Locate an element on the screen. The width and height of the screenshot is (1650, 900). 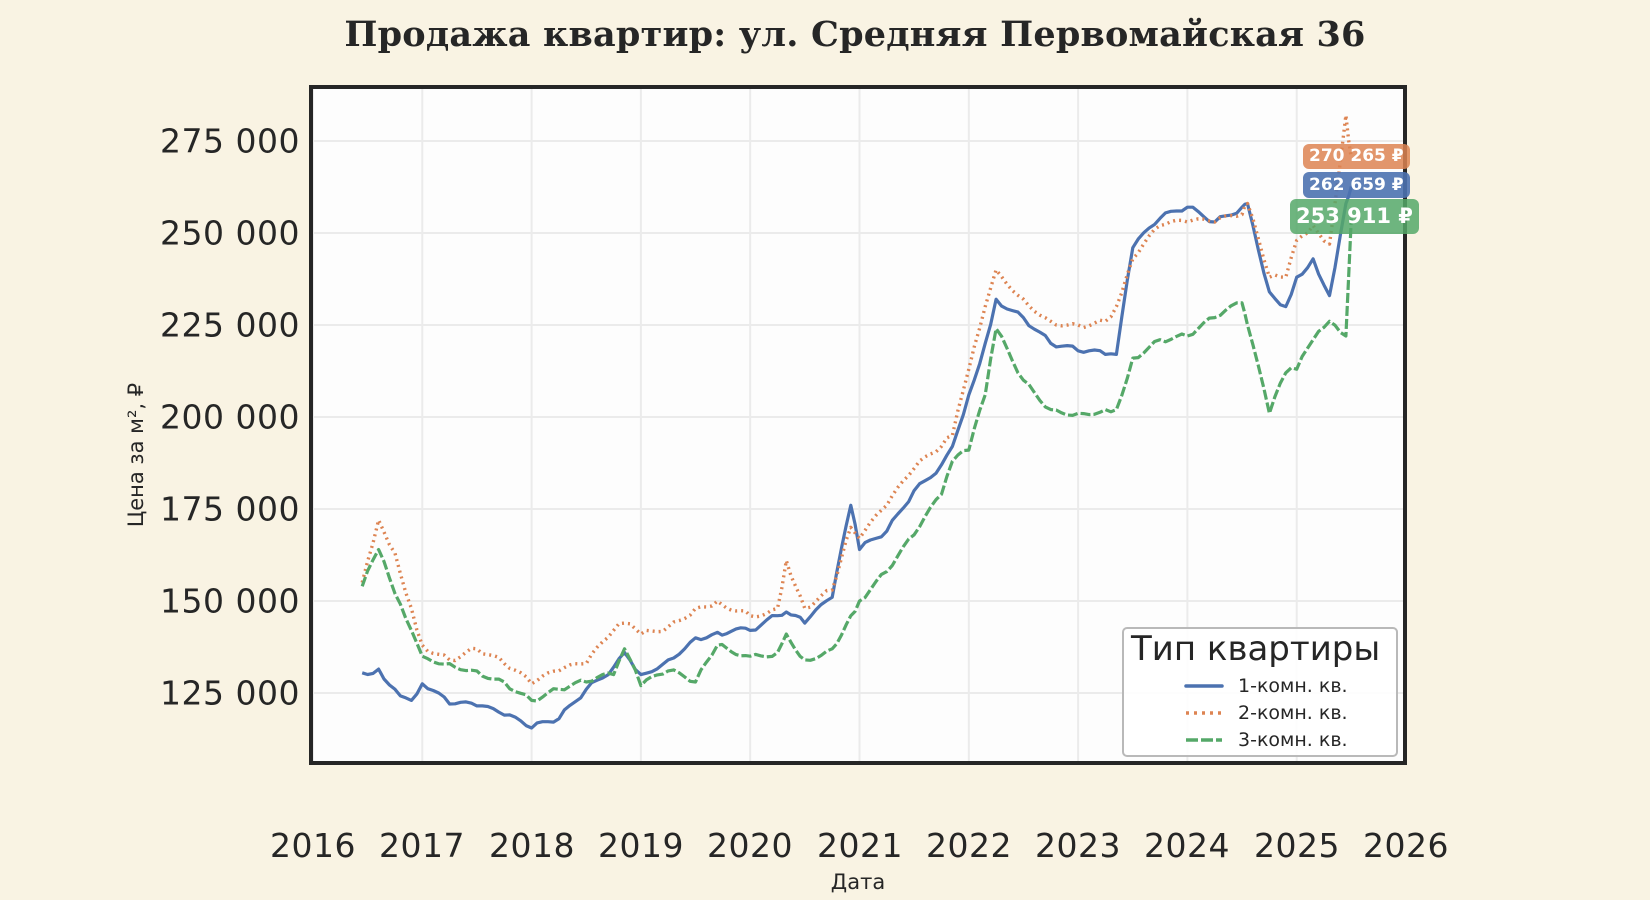
x-tick-label: 2021 is located at coordinates (860, 845).